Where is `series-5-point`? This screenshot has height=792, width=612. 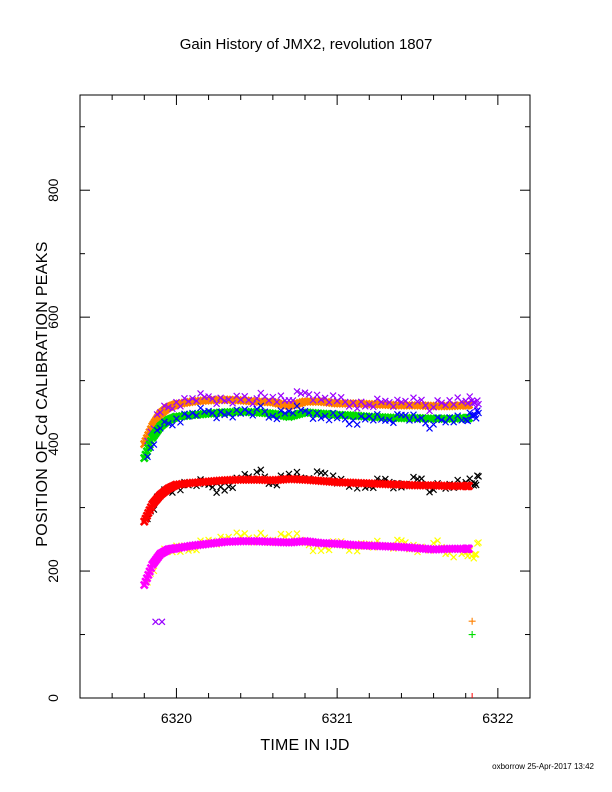 series-5-point is located at coordinates (469, 486).